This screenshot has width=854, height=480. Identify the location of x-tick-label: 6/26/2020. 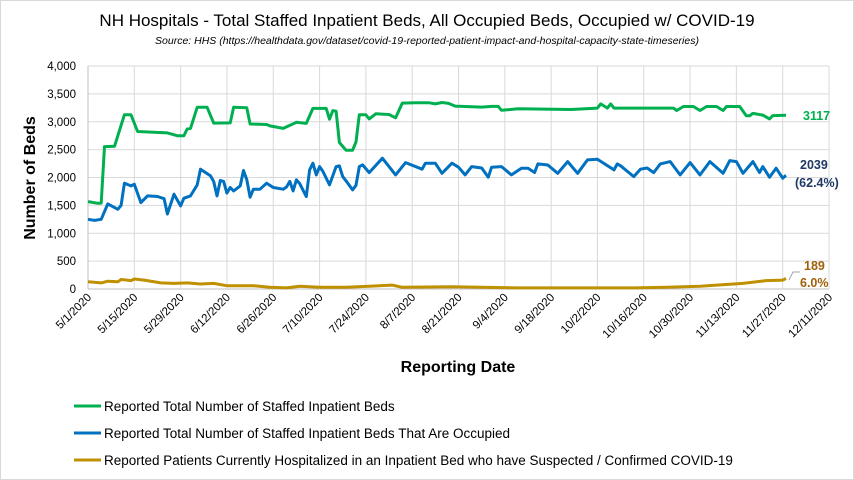
(257, 314).